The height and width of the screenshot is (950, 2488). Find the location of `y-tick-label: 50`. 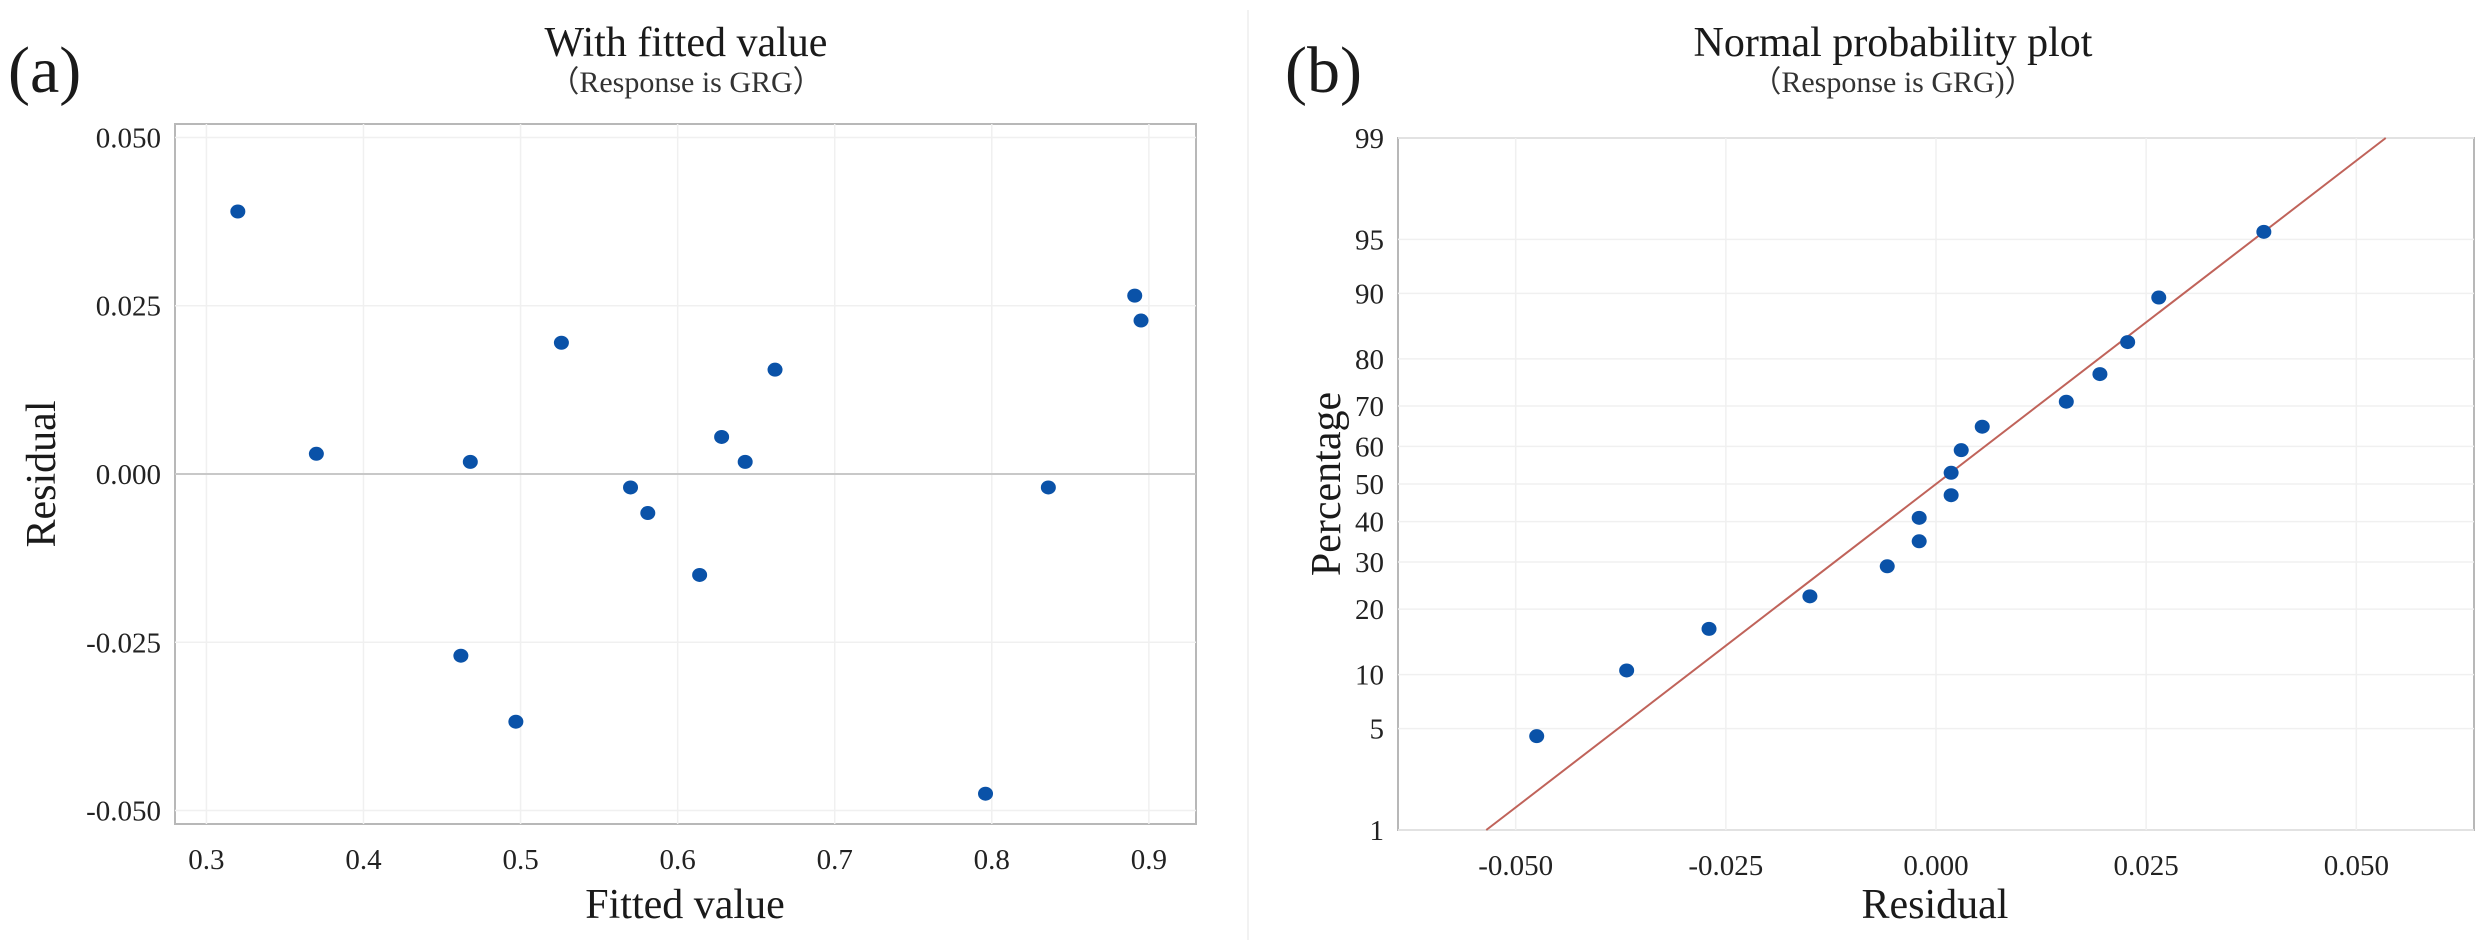

y-tick-label: 50 is located at coordinates (1369, 485).